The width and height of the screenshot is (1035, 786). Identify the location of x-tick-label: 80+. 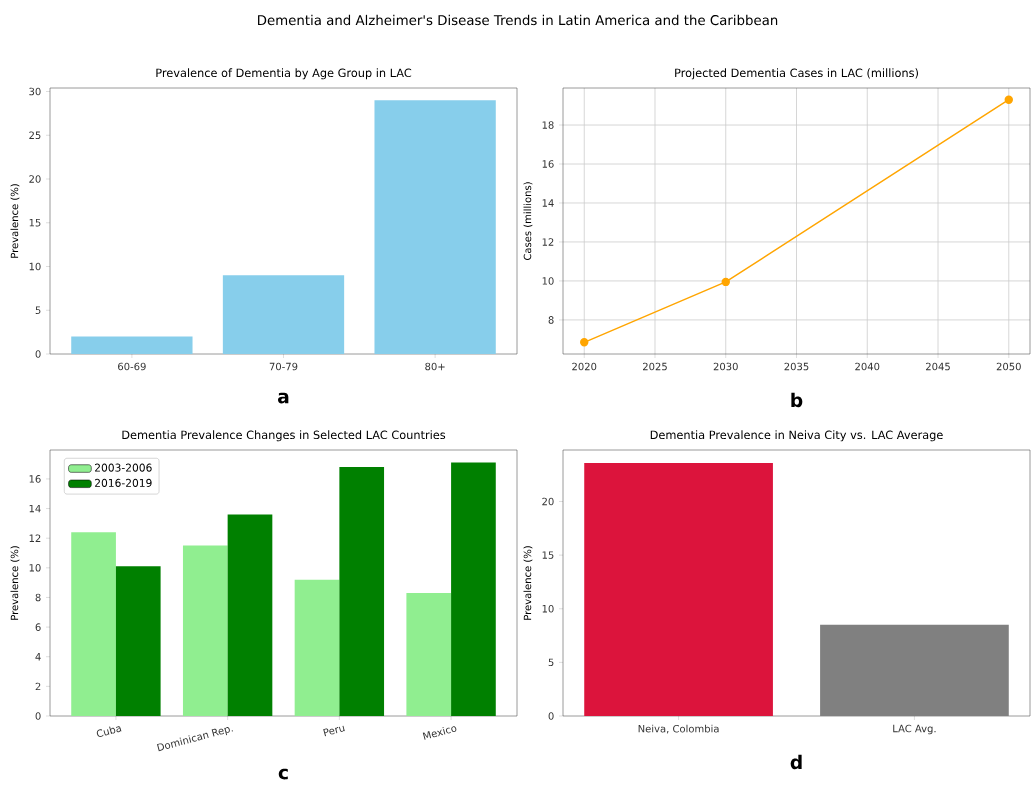
(435, 366).